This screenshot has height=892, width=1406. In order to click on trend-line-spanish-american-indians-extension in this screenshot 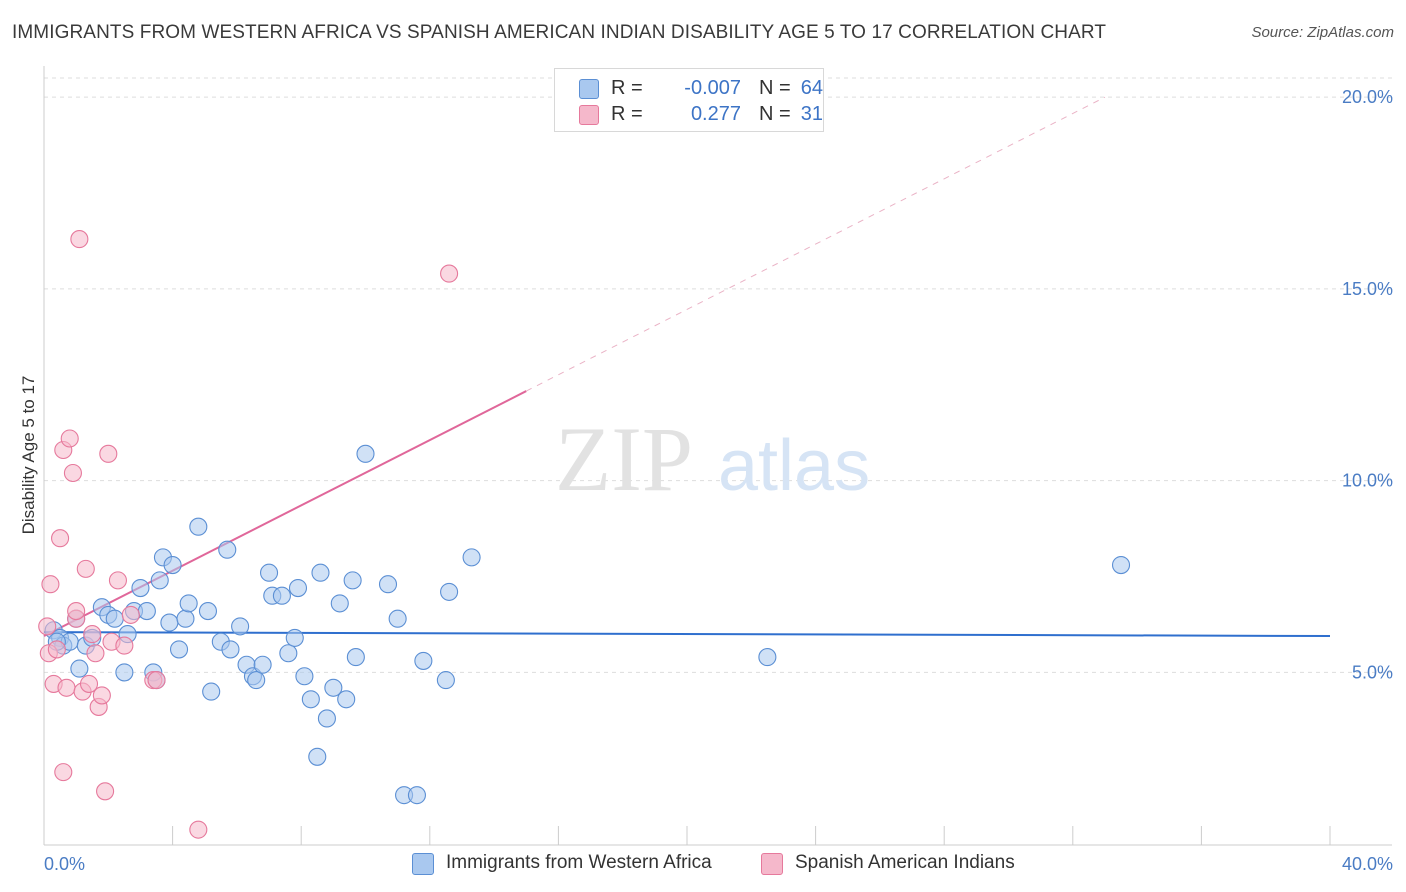, I will do `click(816, 244)`.